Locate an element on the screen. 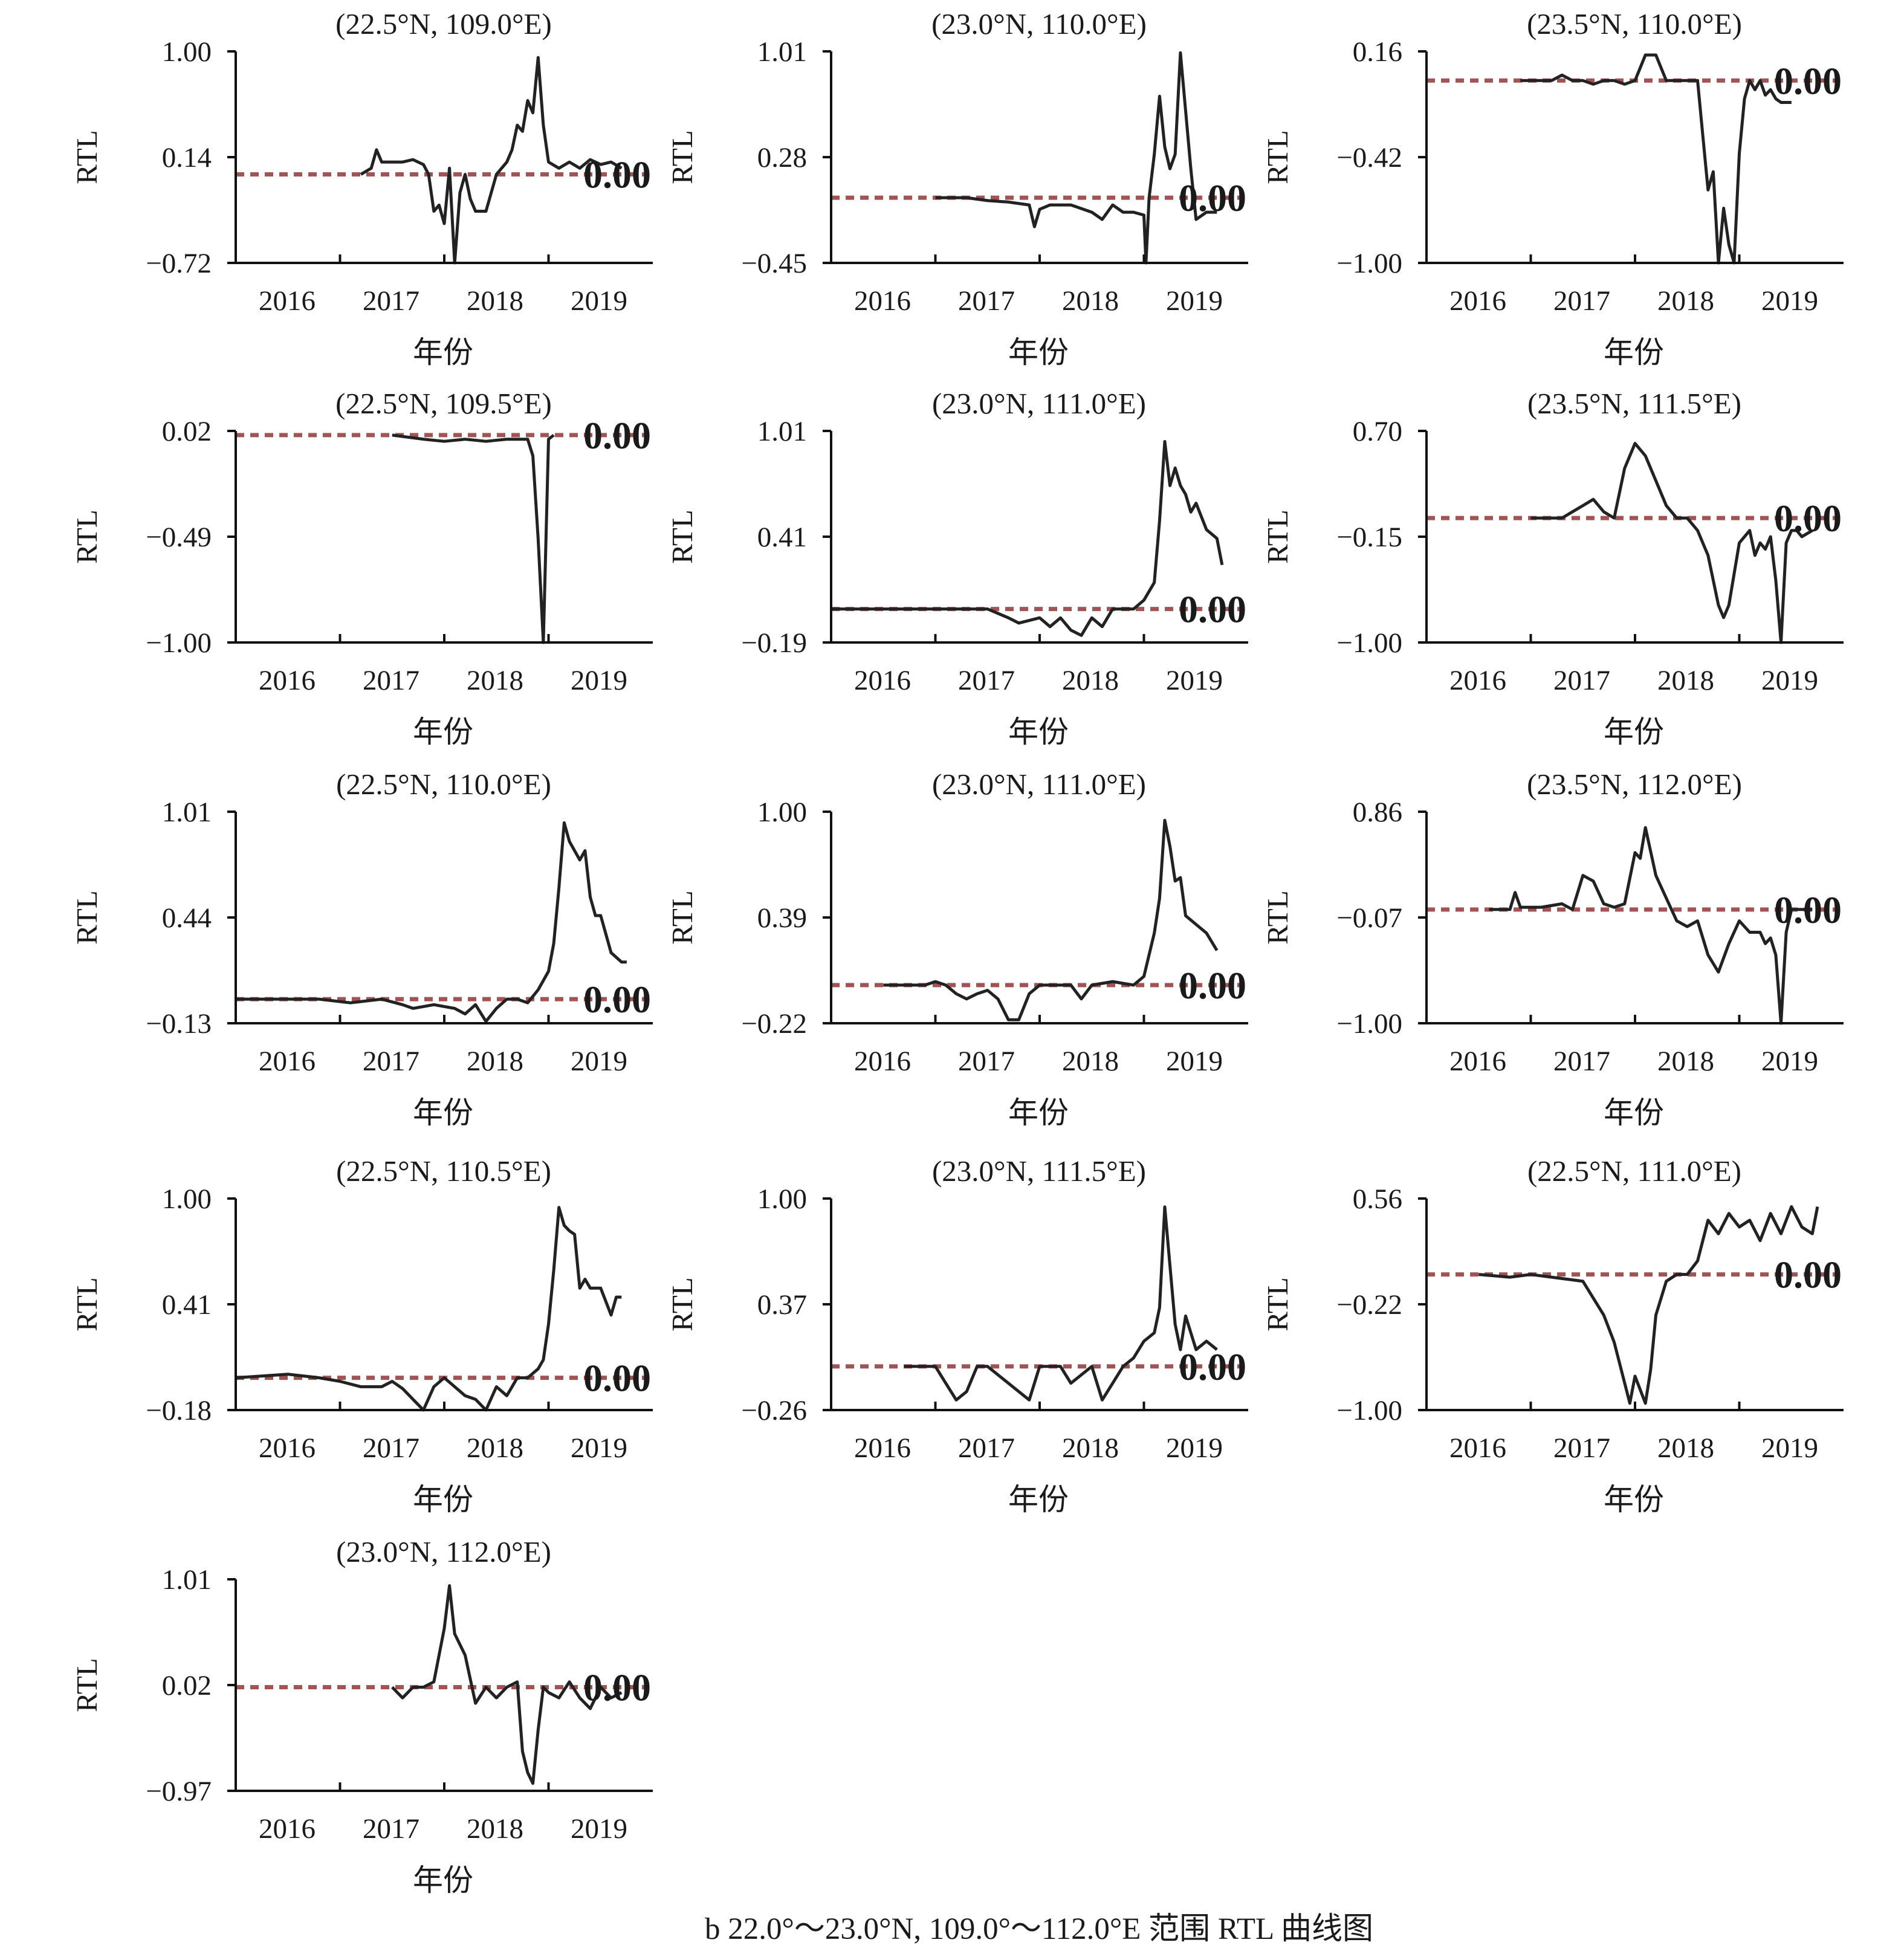 The image size is (1904, 1951). y-tick-label: 0.41 is located at coordinates (187, 1305).